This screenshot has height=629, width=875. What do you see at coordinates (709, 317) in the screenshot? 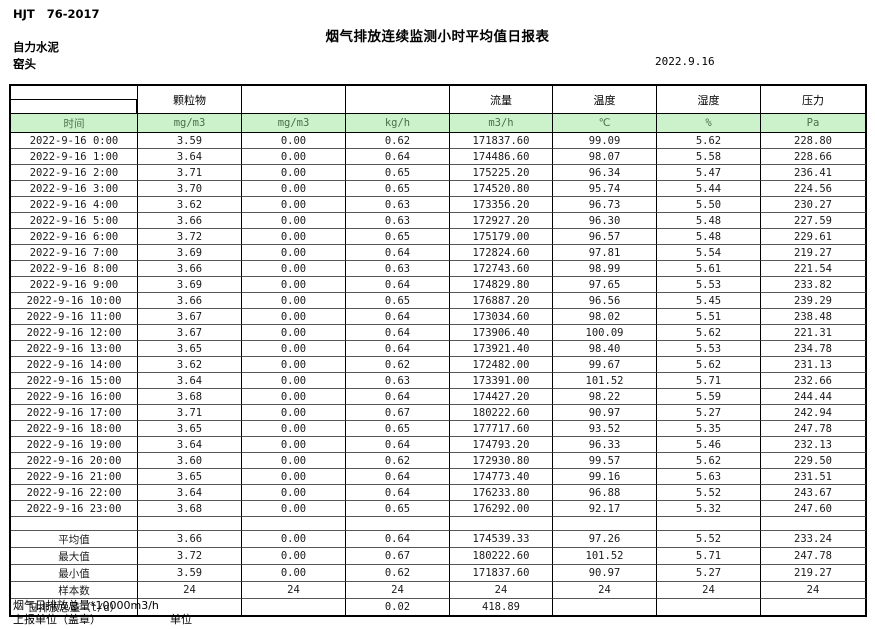
I see `value-cell: 5.51` at bounding box center [709, 317].